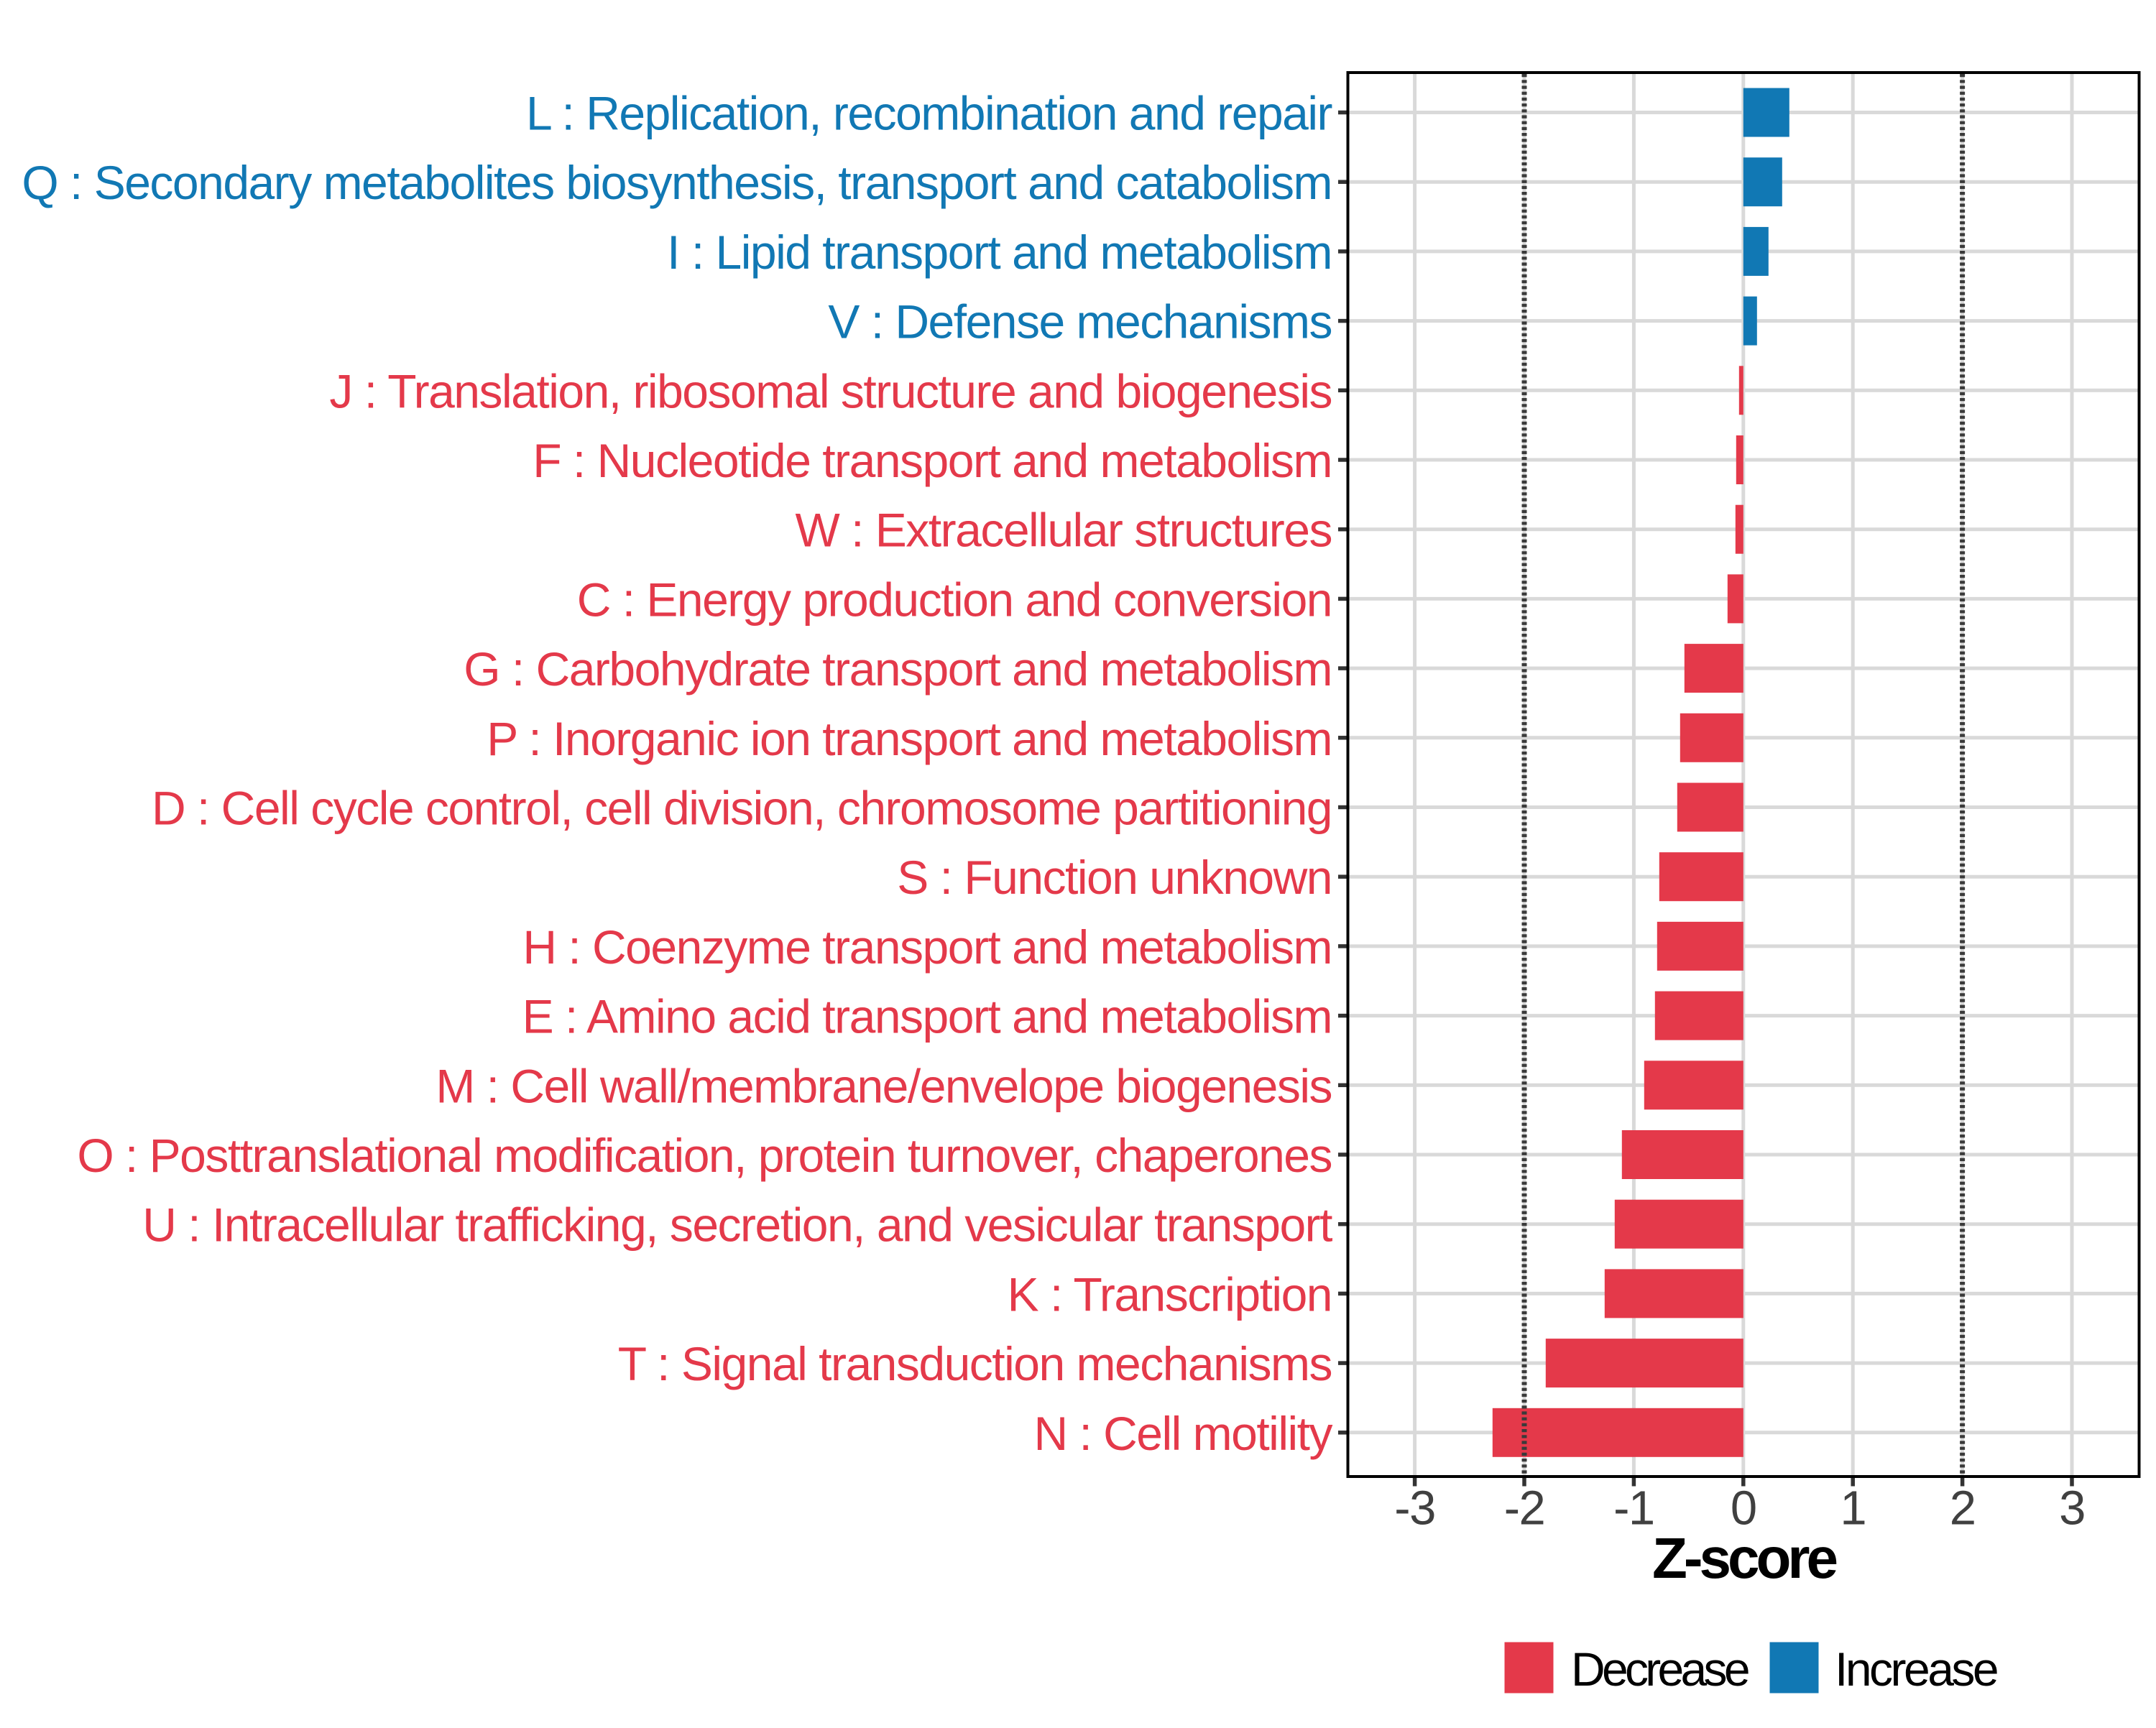  Describe the element at coordinates (932, 460) in the screenshot. I see `svg-text:F : Nucleotide transport and m: F : Nucleotide transport and metabolism` at that location.